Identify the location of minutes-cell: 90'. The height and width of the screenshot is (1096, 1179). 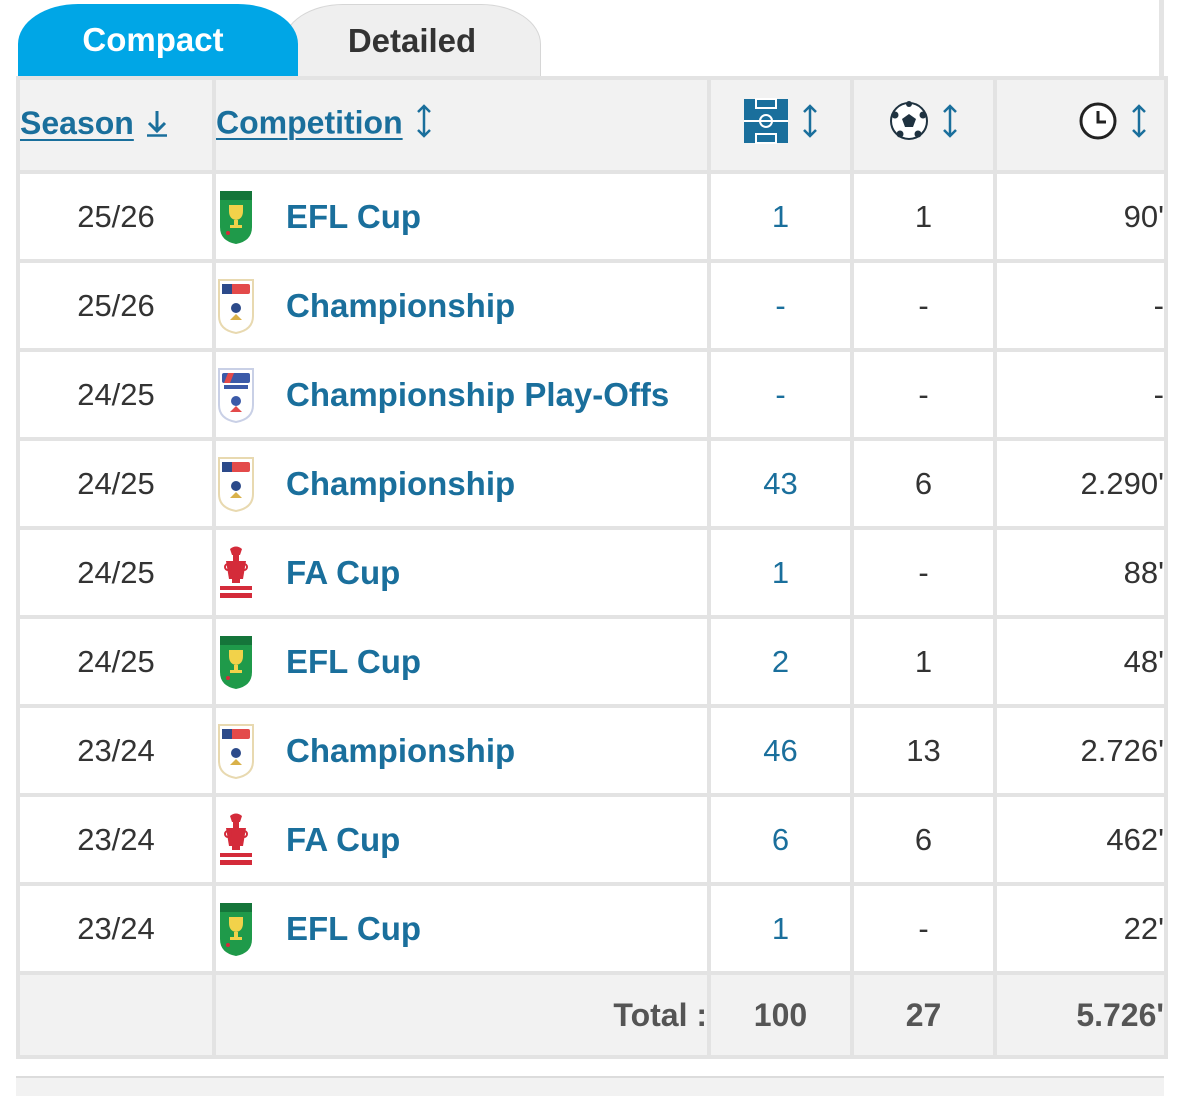
(1080, 216).